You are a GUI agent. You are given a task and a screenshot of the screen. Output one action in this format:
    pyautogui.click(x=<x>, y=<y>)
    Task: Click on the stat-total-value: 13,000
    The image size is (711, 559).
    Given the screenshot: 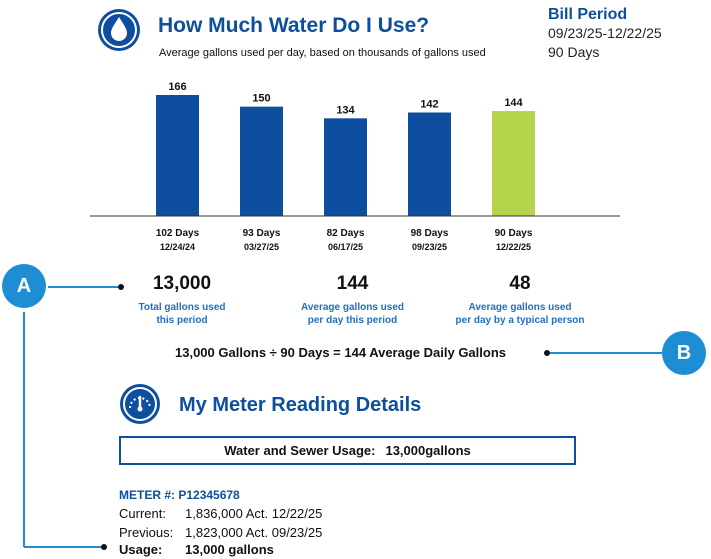 What is the action you would take?
    pyautogui.click(x=182, y=283)
    